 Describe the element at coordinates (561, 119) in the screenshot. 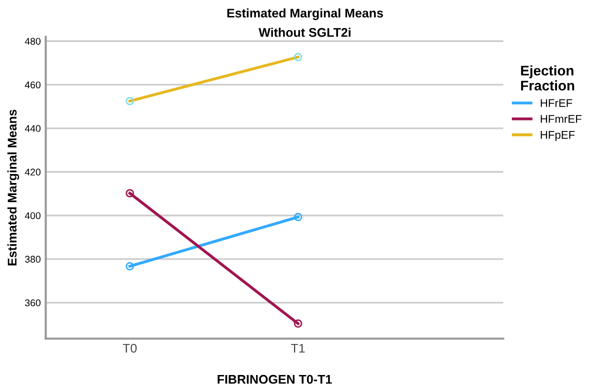

I see `legend-label: HFmrEF` at that location.